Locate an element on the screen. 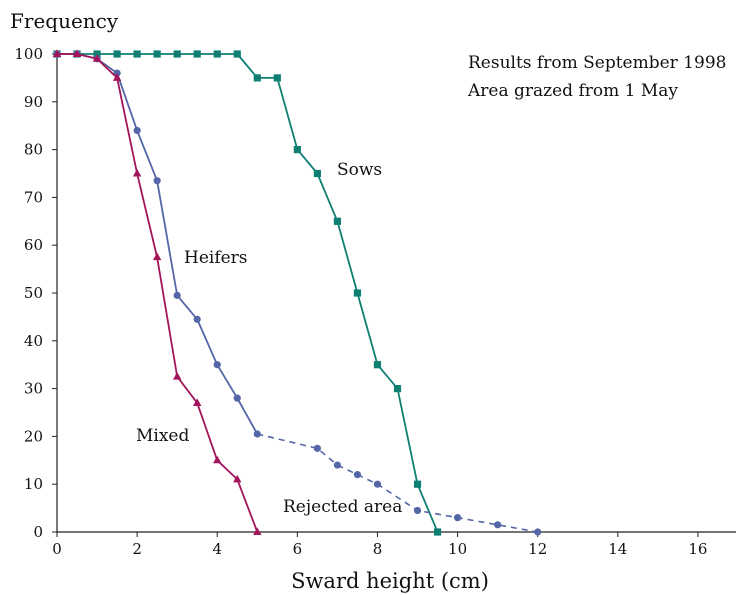 The width and height of the screenshot is (737, 595). y-tick-label: 10 is located at coordinates (33, 484).